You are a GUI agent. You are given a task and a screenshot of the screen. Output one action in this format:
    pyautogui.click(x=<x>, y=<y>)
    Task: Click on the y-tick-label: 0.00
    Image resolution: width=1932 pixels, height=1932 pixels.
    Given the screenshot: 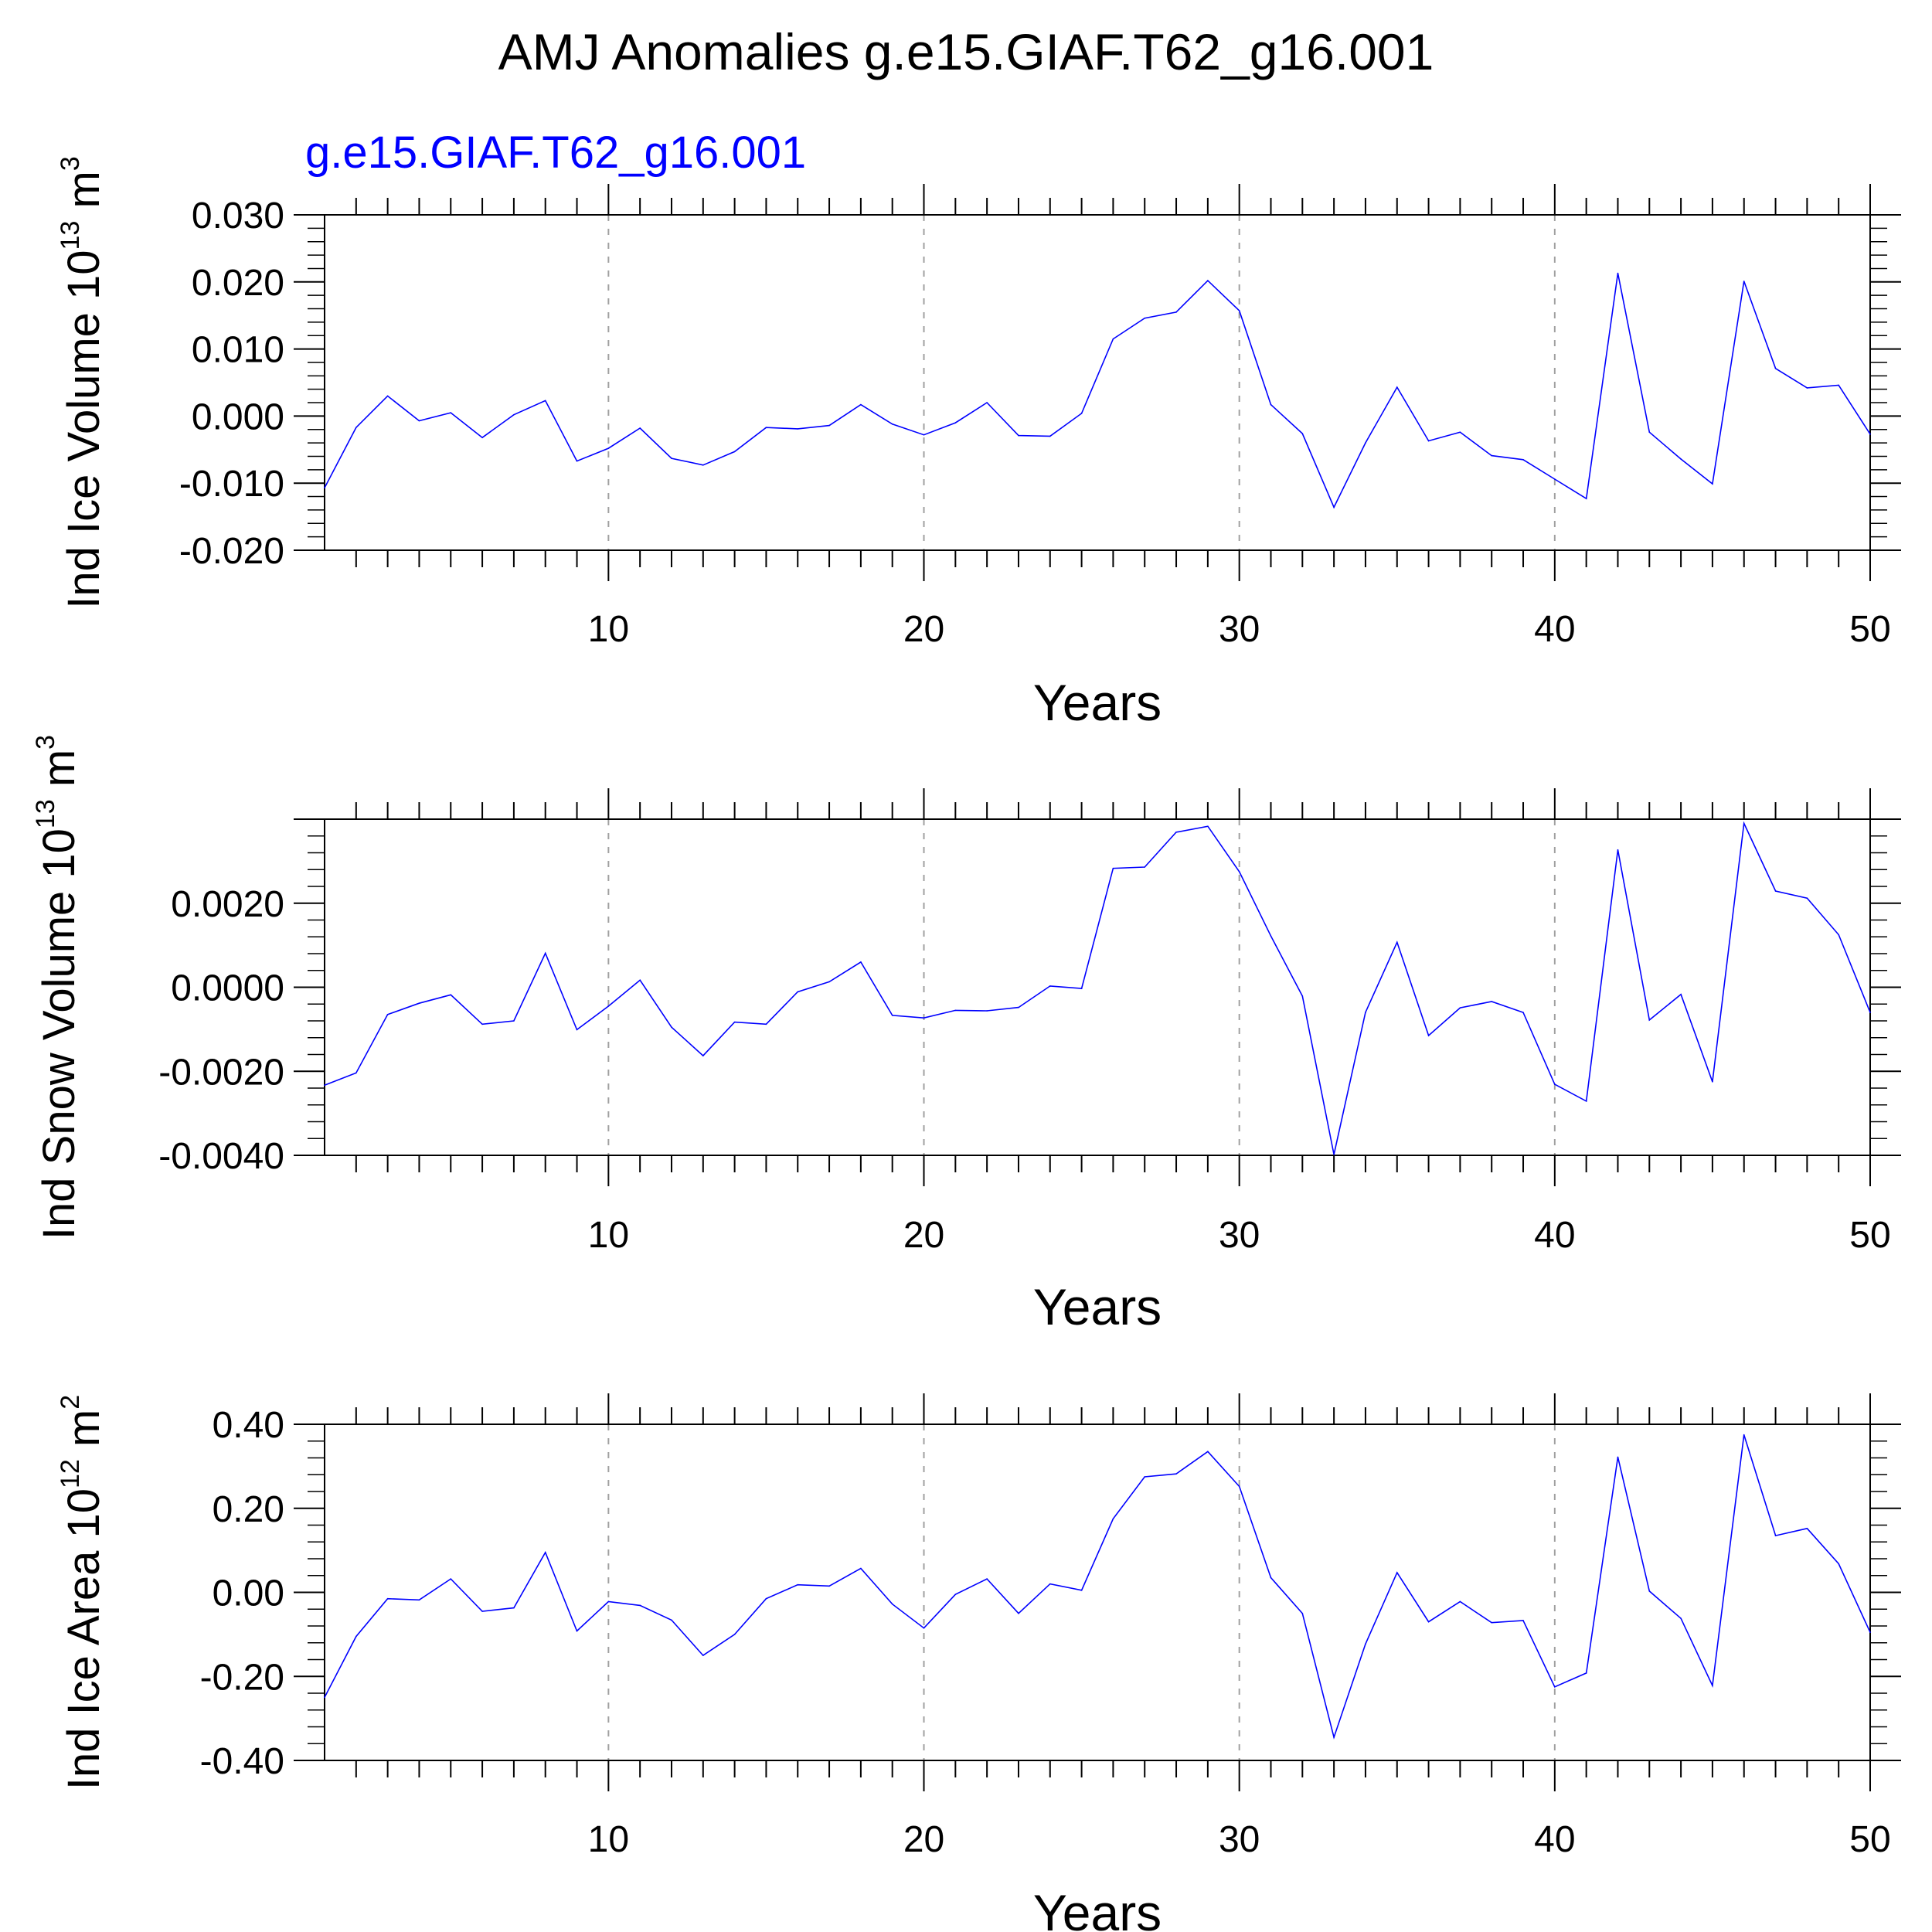 What is the action you would take?
    pyautogui.click(x=248, y=1594)
    